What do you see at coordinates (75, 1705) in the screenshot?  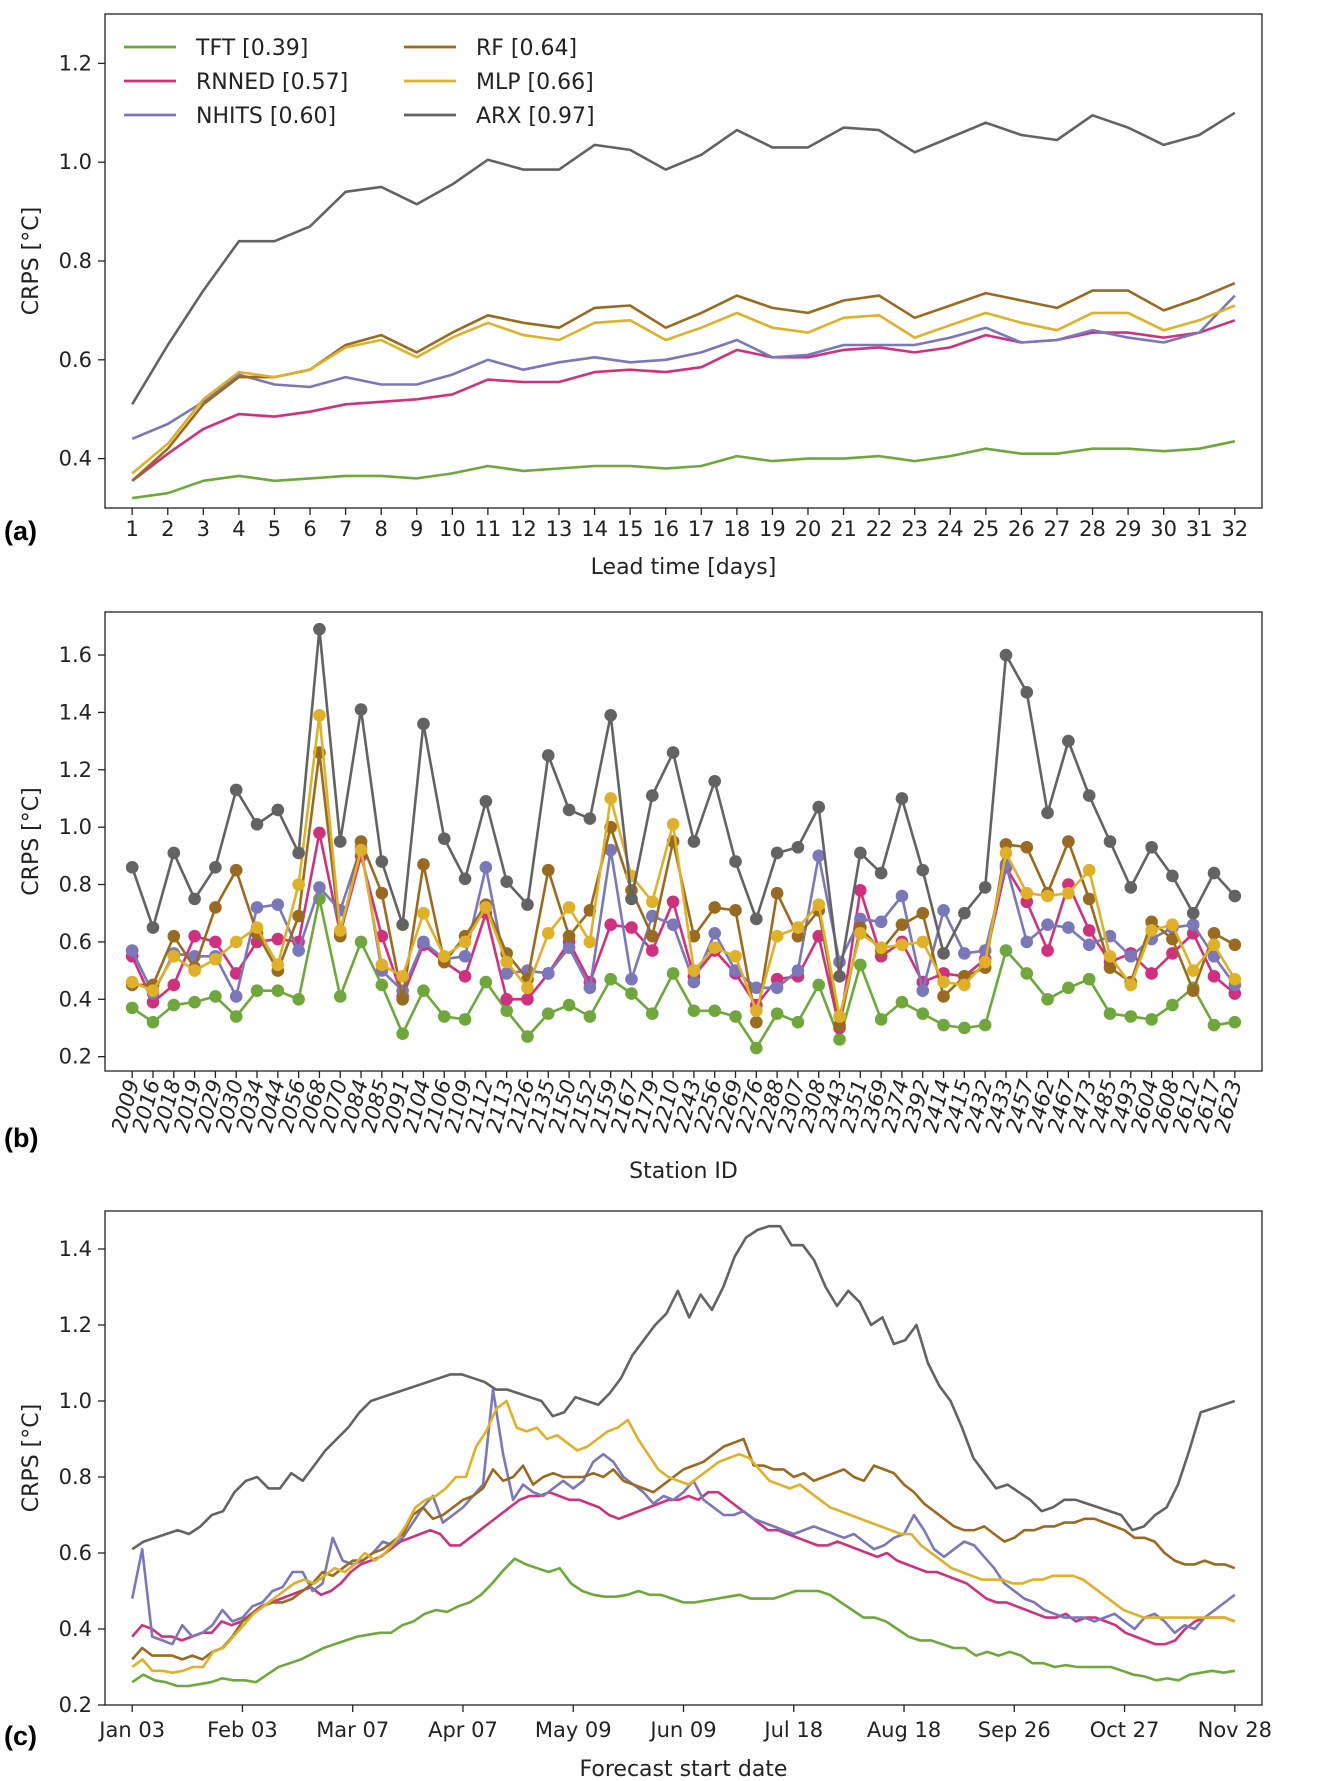 I see `y-tick-label: 0.2` at bounding box center [75, 1705].